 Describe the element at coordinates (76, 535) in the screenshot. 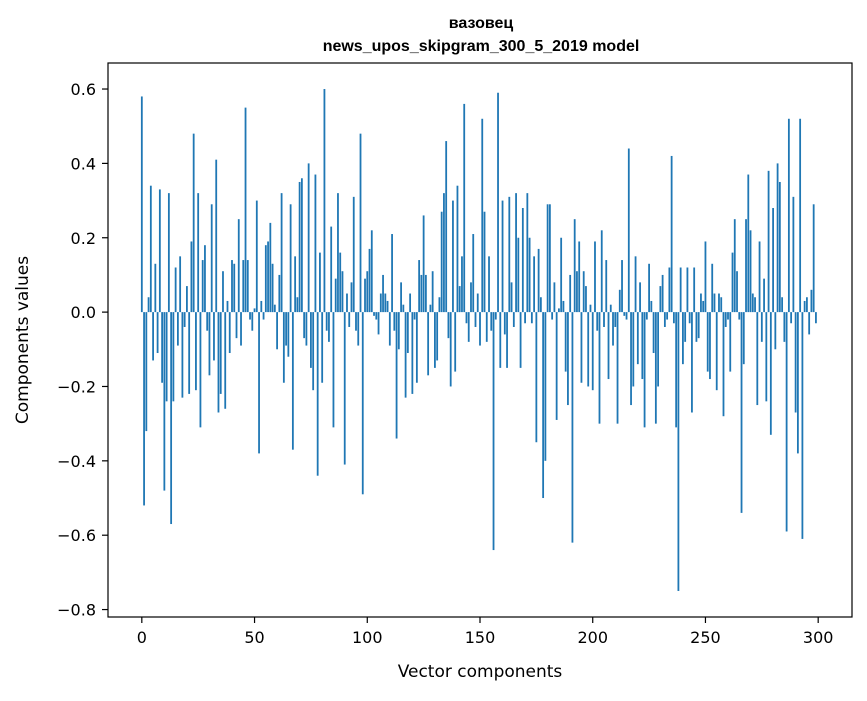

I see `y-tick-label: −0.6` at that location.